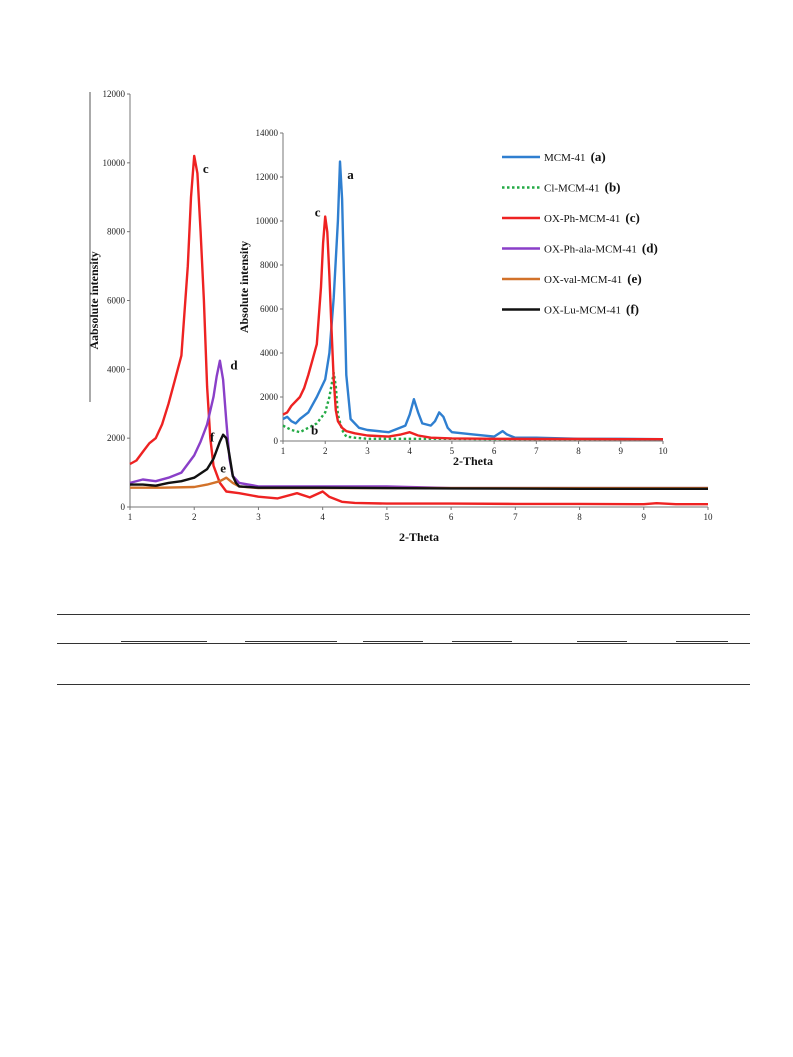  Describe the element at coordinates (130, 517) in the screenshot. I see `main-x-tick-label: 1` at that location.